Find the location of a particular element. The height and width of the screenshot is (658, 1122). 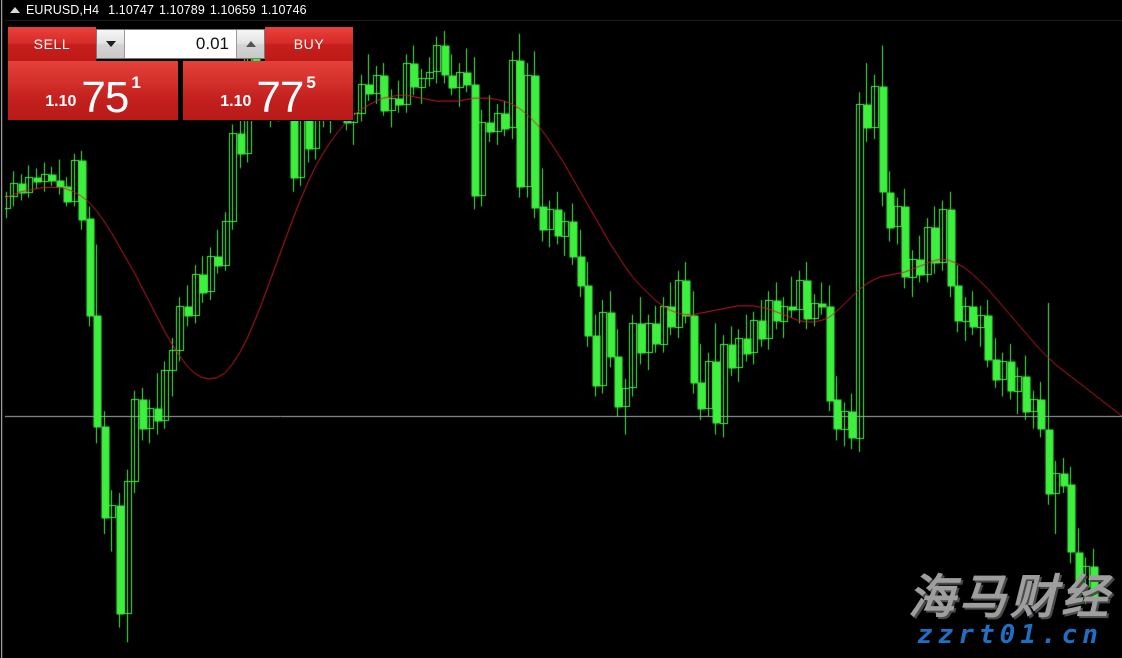

ohlc-high: 1.10789 is located at coordinates (182, 10).